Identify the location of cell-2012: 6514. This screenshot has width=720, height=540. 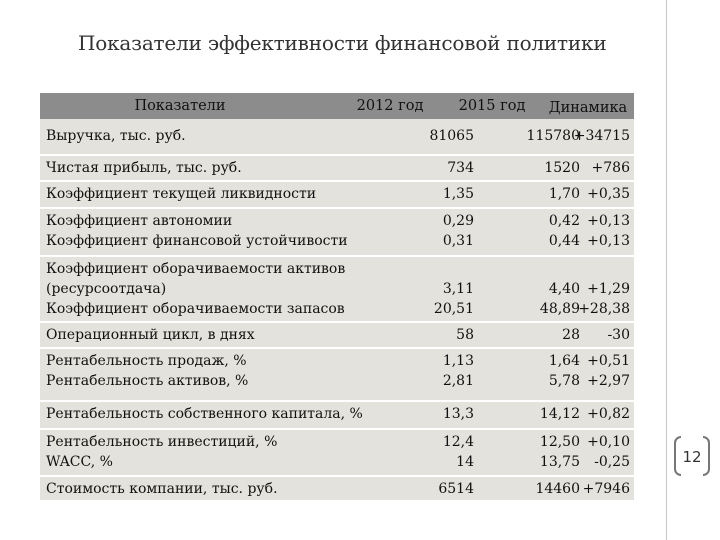
(456, 489).